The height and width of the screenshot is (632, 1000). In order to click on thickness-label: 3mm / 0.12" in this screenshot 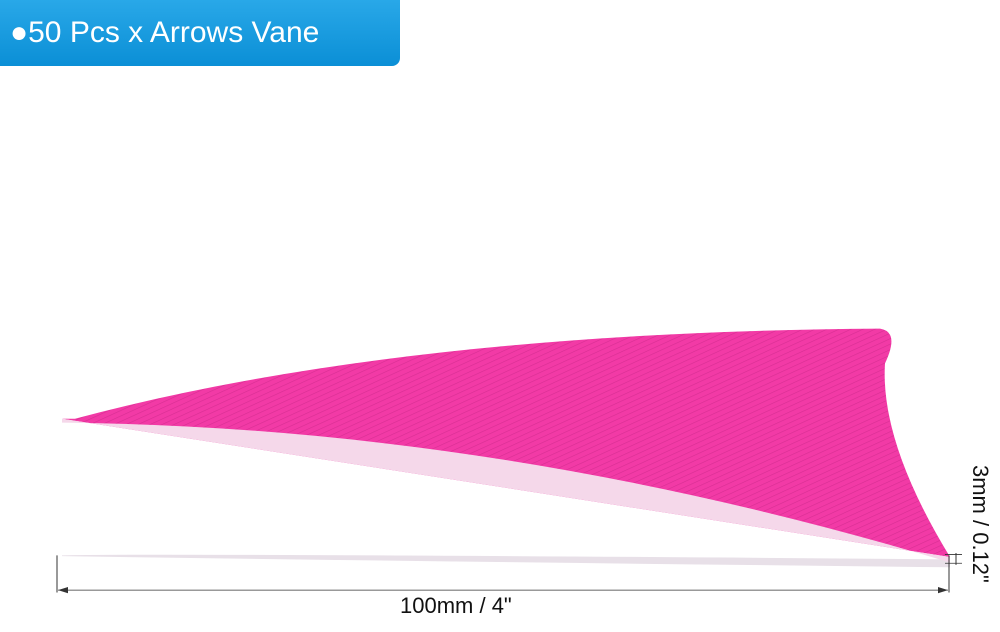, I will do `click(980, 524)`.